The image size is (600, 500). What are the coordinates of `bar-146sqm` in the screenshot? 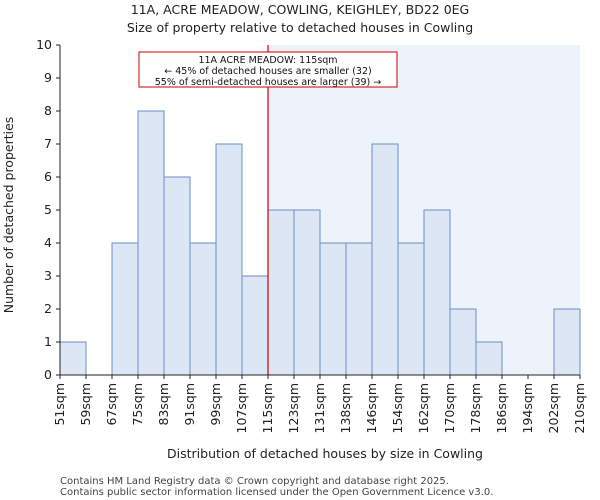 It's located at (385, 259).